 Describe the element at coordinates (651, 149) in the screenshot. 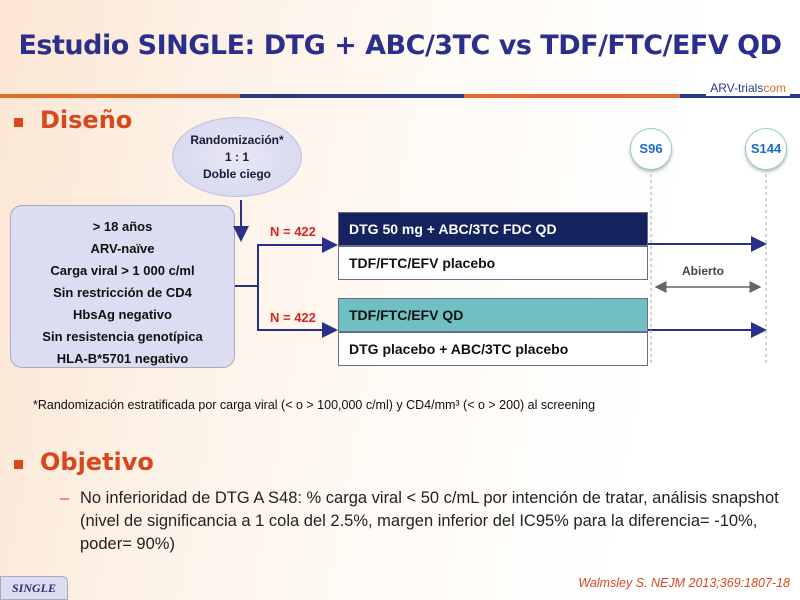

I see `timepoint-s96: S96` at that location.